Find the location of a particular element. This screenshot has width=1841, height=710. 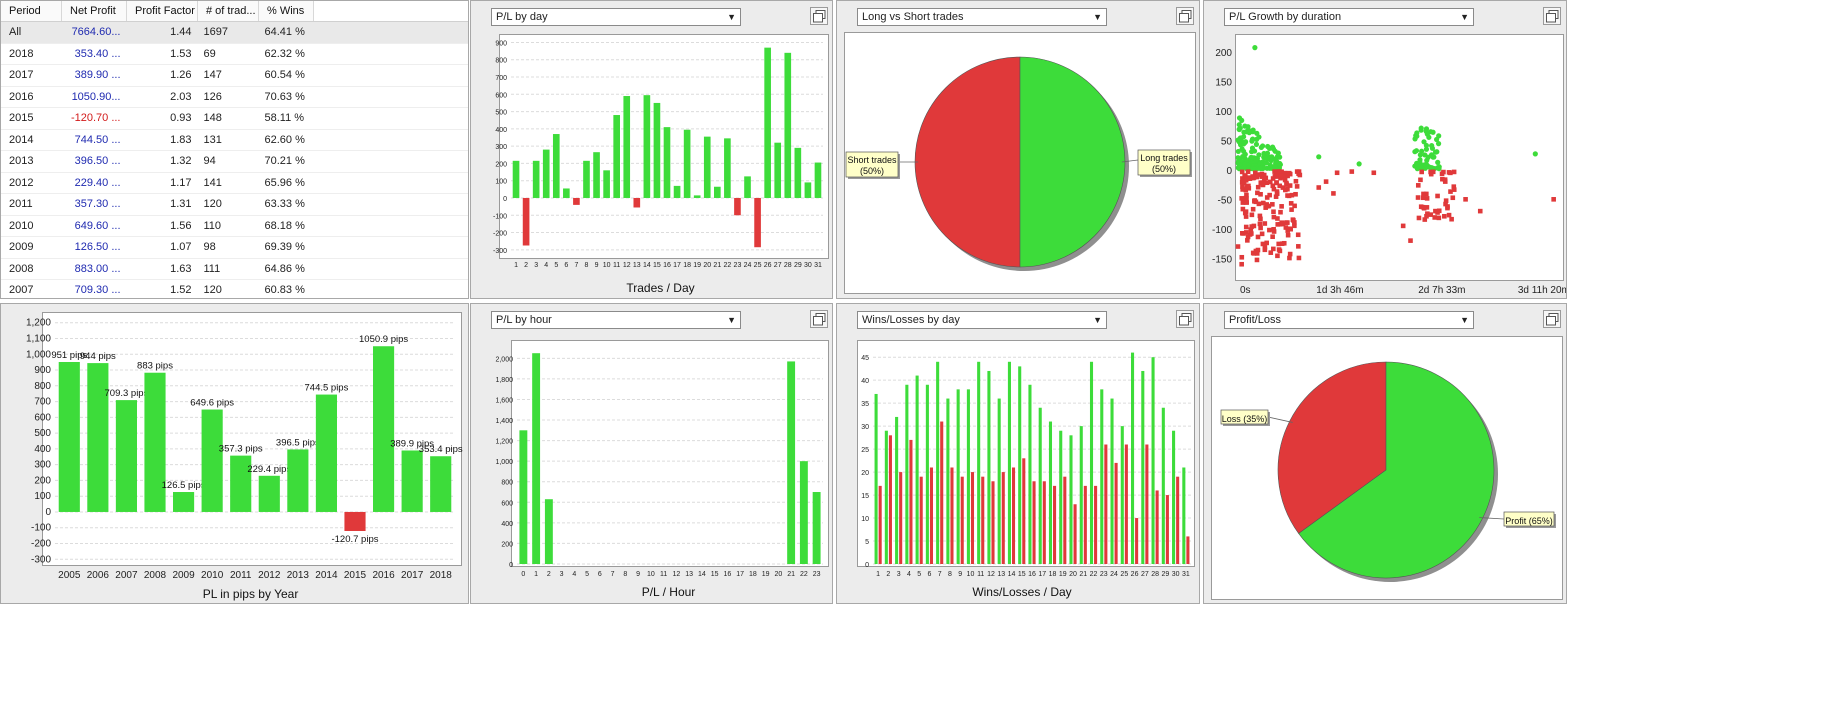

y-tick-label: 1,200 is located at coordinates (38, 323).